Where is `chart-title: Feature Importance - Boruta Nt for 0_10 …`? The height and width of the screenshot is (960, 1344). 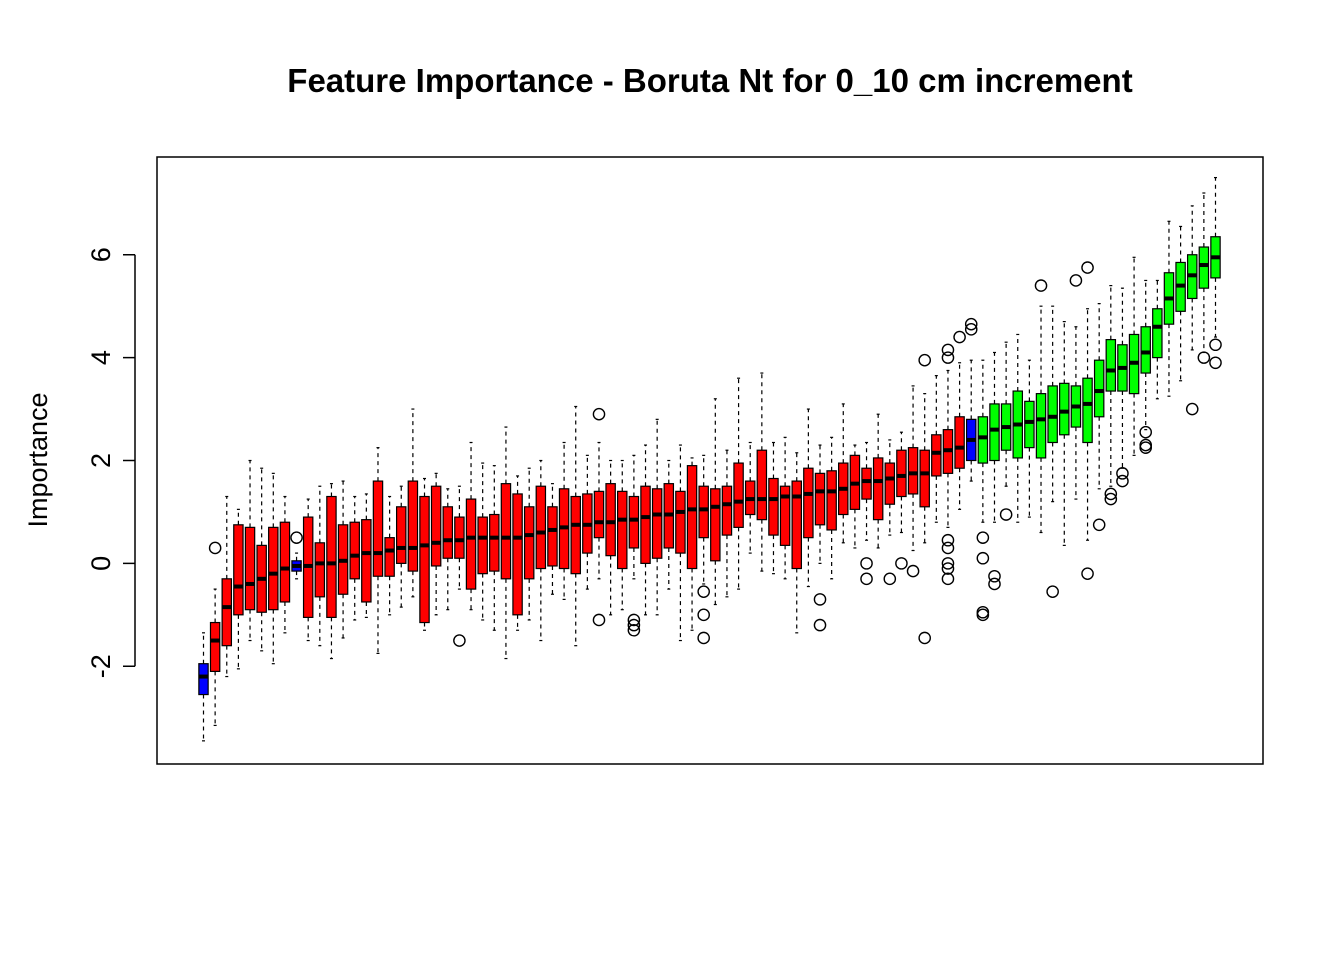 chart-title: Feature Importance - Boruta Nt for 0_10 … is located at coordinates (709, 80).